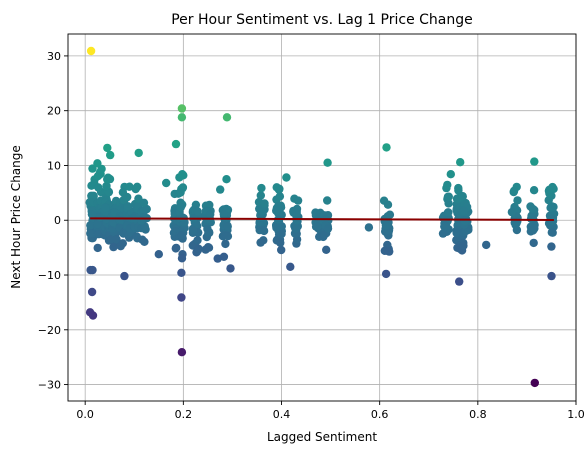 This screenshot has height=459, width=584. Describe the element at coordinates (49, 385) in the screenshot. I see `y-tick-label: −30` at that location.